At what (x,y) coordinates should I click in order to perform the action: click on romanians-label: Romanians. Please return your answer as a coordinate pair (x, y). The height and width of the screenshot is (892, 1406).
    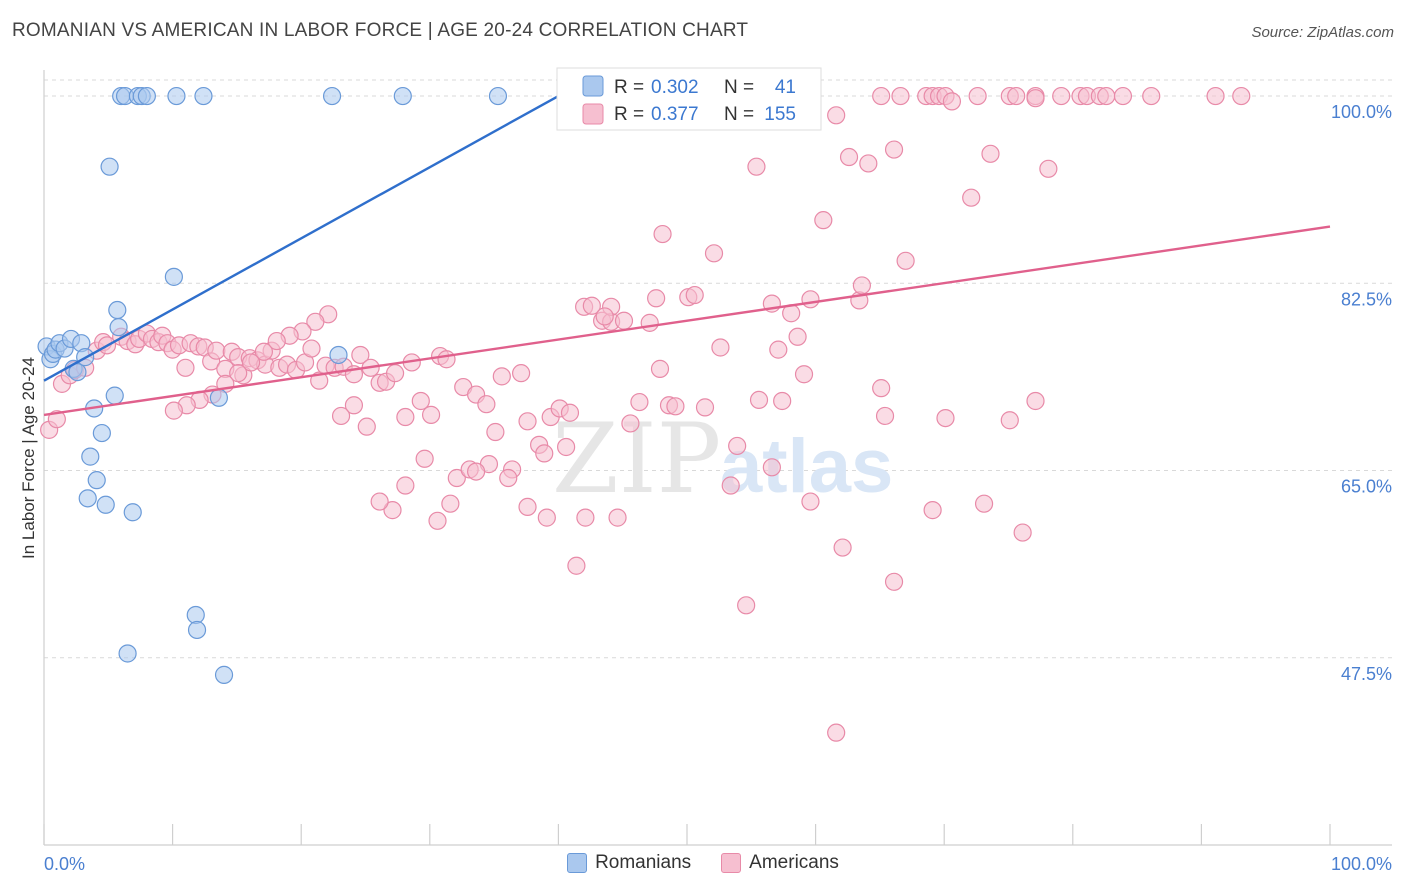
    Looking at the image, I should click on (643, 862).